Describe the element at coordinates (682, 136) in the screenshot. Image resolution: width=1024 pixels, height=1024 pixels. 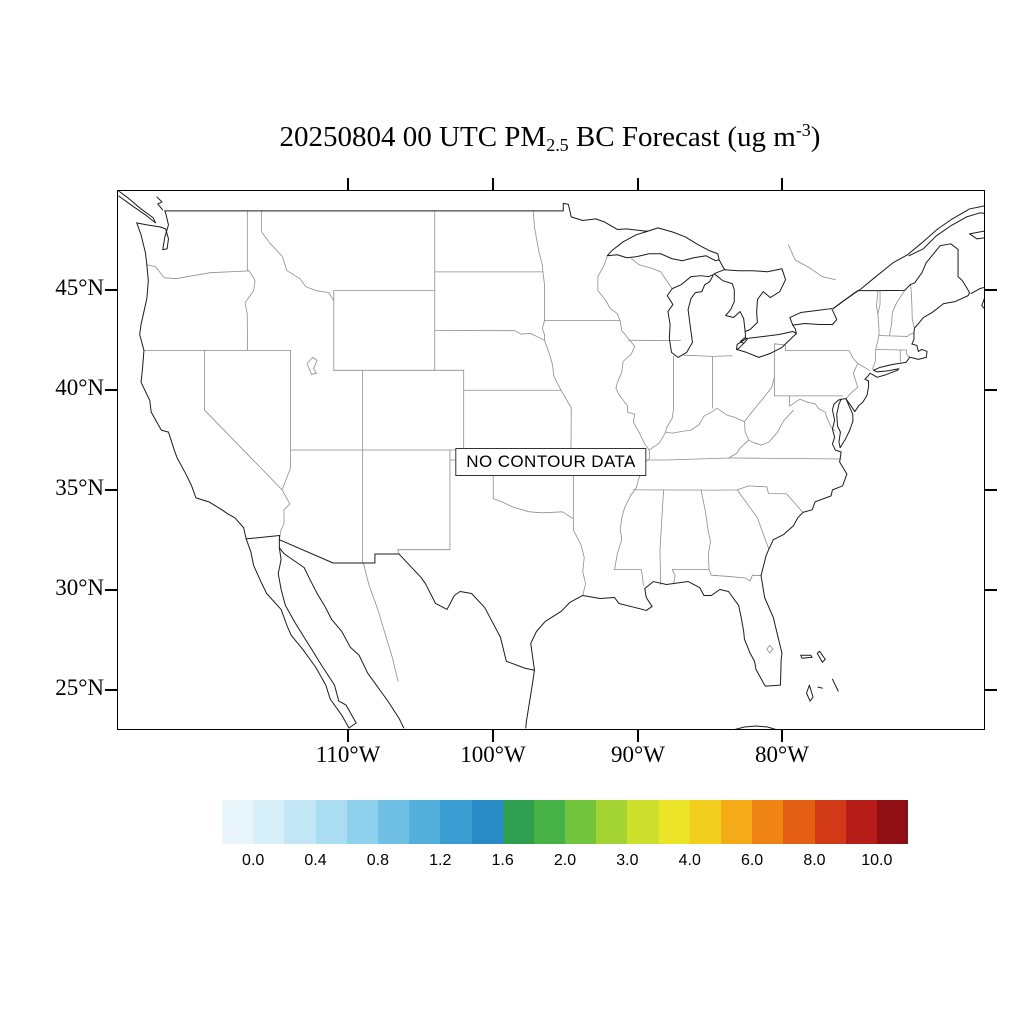
I see `plot-title-middle: BC Forecast (ug m` at that location.